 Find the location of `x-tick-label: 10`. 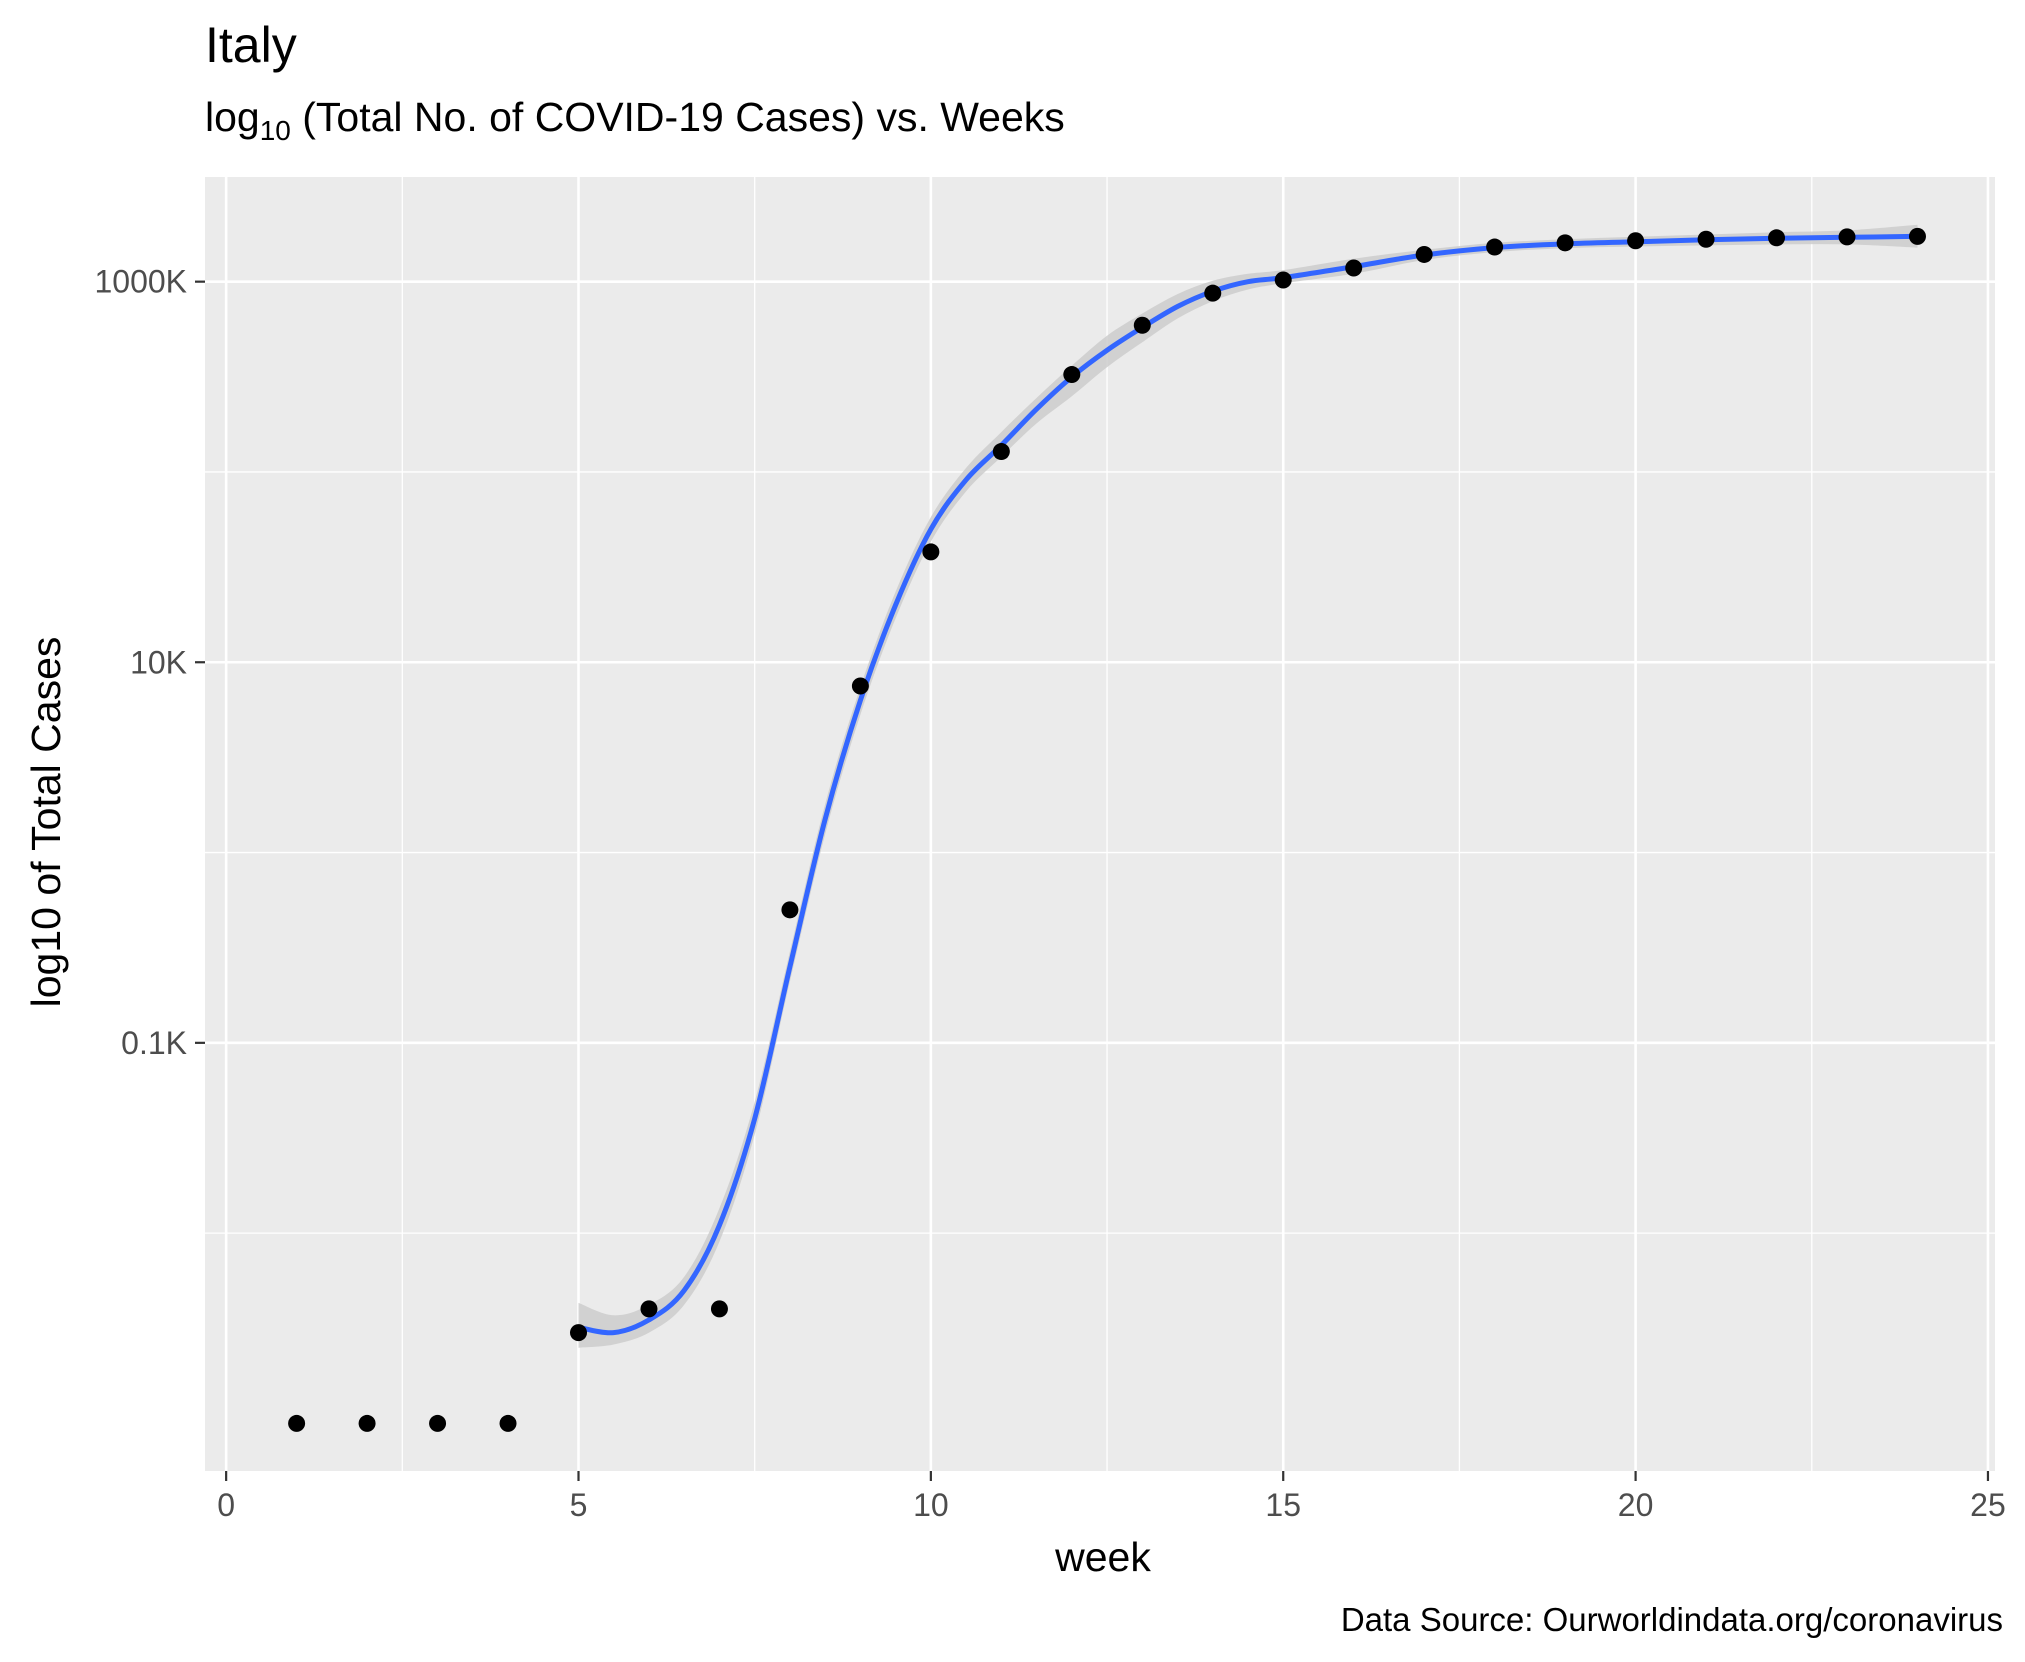

x-tick-label: 10 is located at coordinates (931, 1505).